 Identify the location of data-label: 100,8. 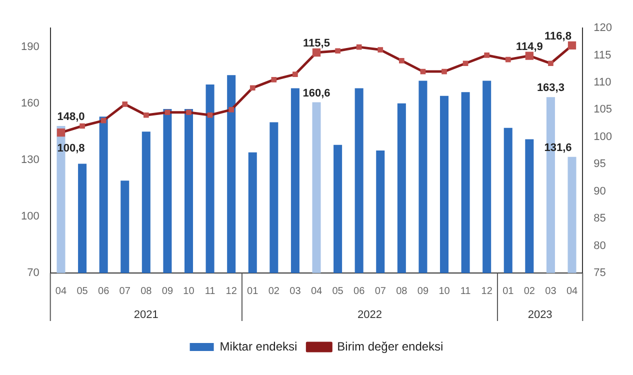
(71, 148).